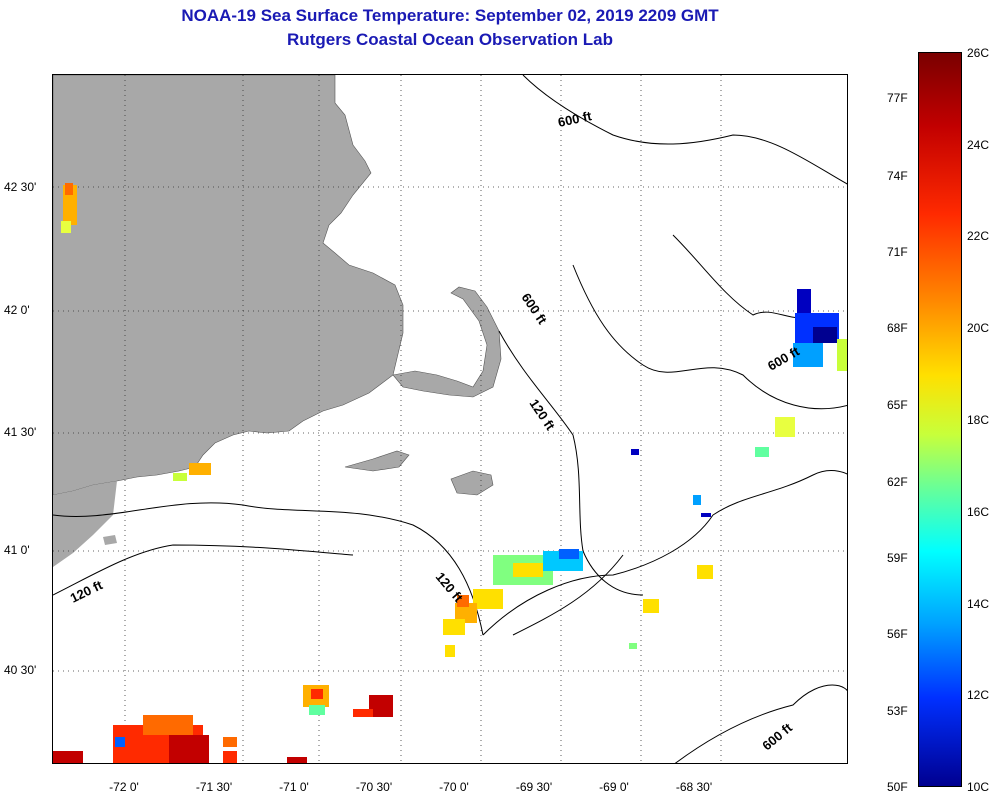  What do you see at coordinates (214, 787) in the screenshot?
I see `lon-label: -71 30'` at bounding box center [214, 787].